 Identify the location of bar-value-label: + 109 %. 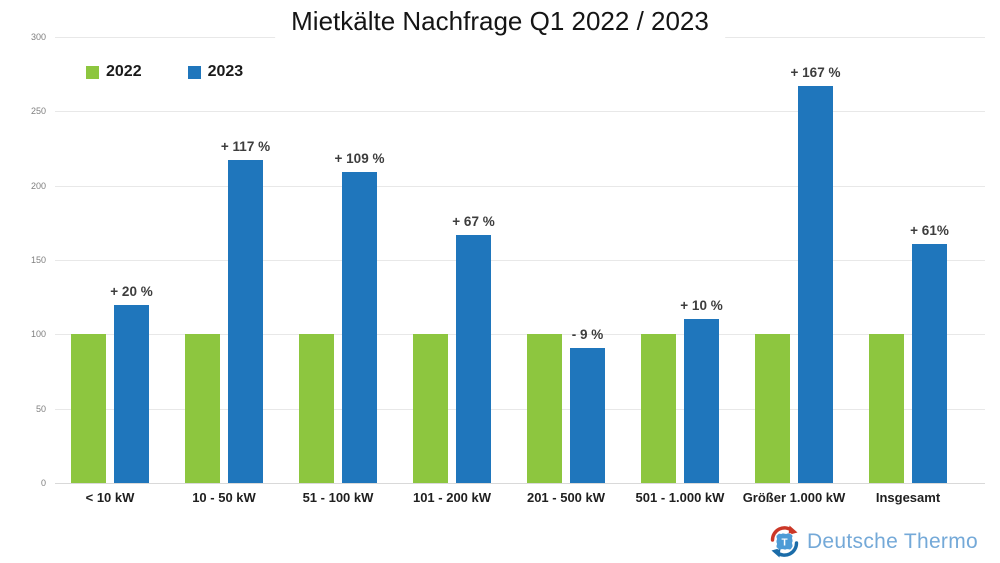
(359, 159).